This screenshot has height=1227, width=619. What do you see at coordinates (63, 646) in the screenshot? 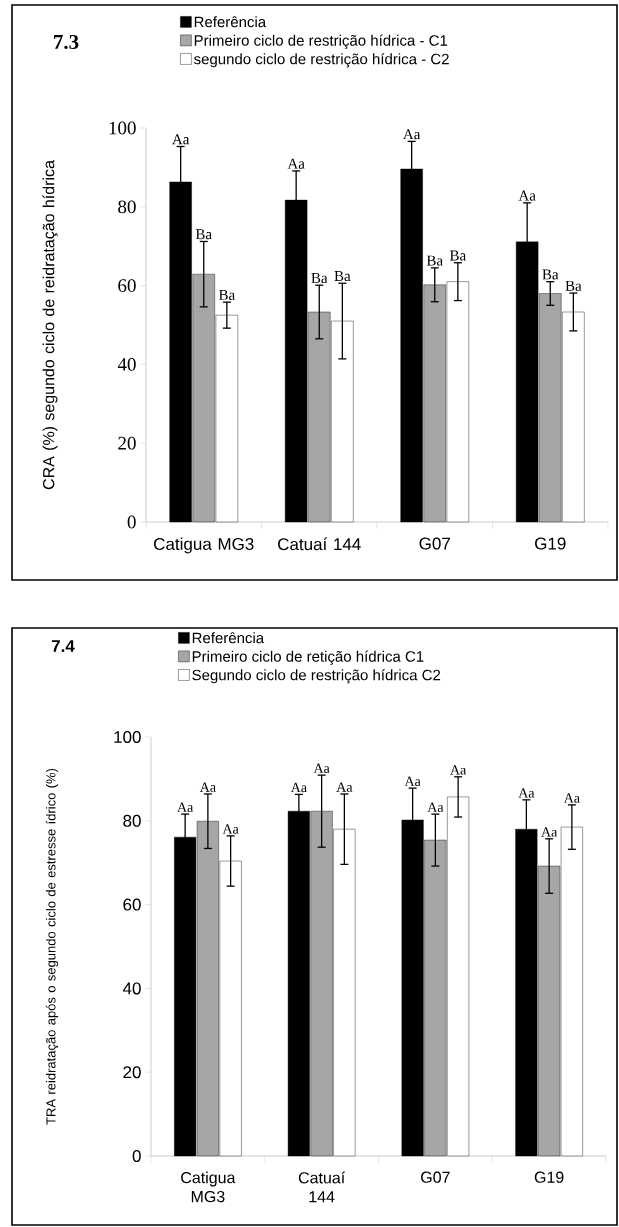
I see `chart-title: 7.4` at bounding box center [63, 646].